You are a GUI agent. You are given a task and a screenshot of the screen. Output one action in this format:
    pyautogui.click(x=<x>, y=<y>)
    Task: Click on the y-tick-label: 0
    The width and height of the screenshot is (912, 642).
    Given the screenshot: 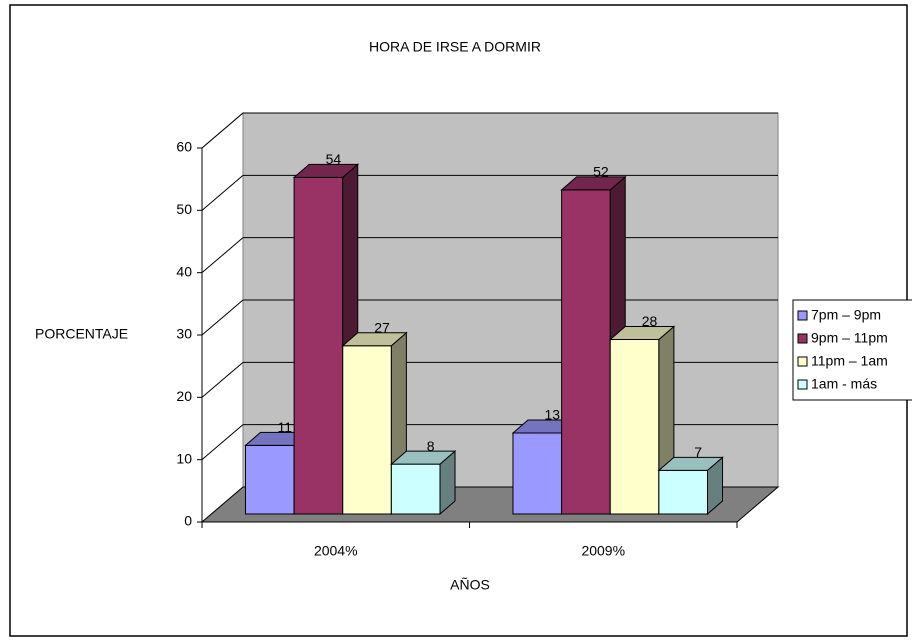 What is the action you would take?
    pyautogui.click(x=188, y=521)
    